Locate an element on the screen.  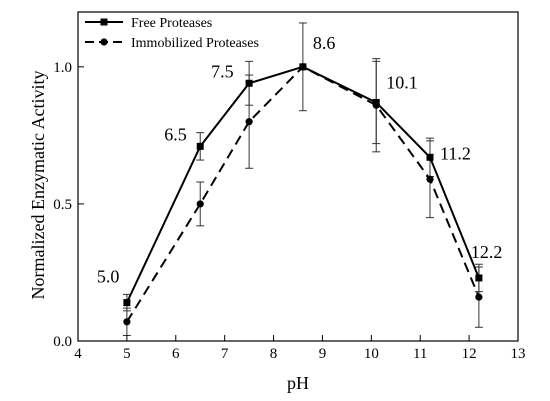
x-axis-title: pH is located at coordinates (298, 383).